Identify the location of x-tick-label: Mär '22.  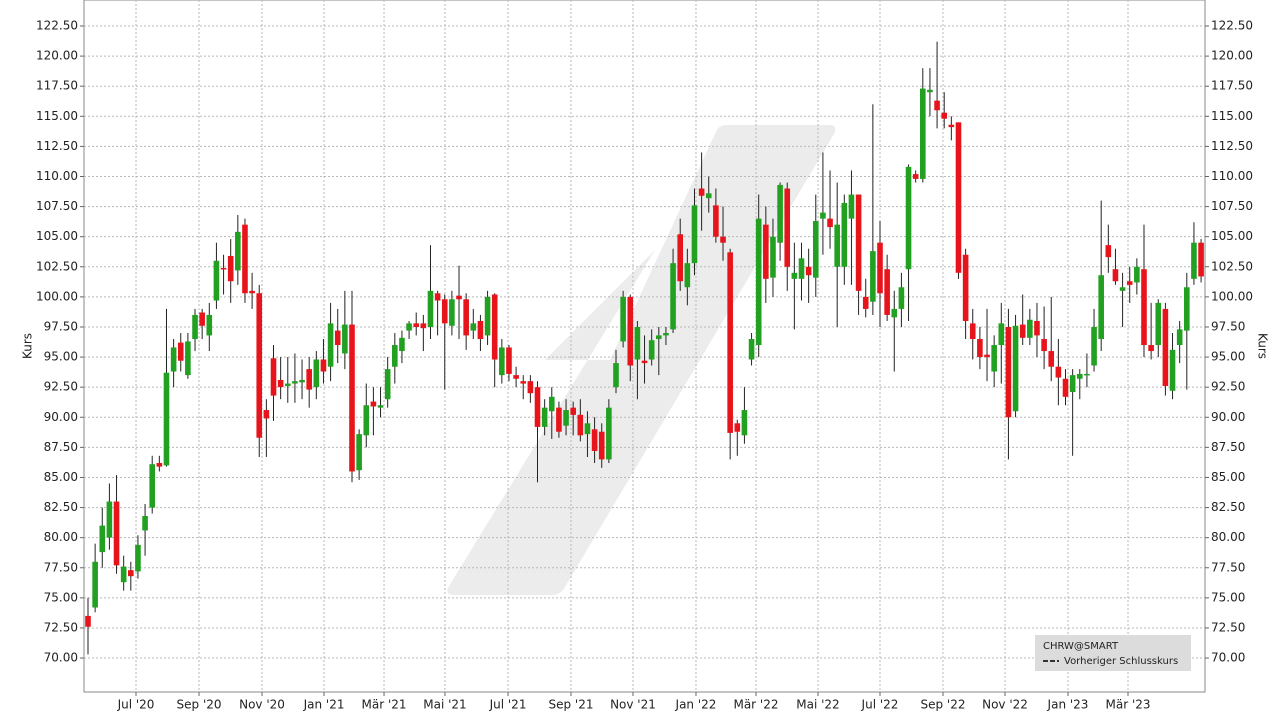
(755, 705).